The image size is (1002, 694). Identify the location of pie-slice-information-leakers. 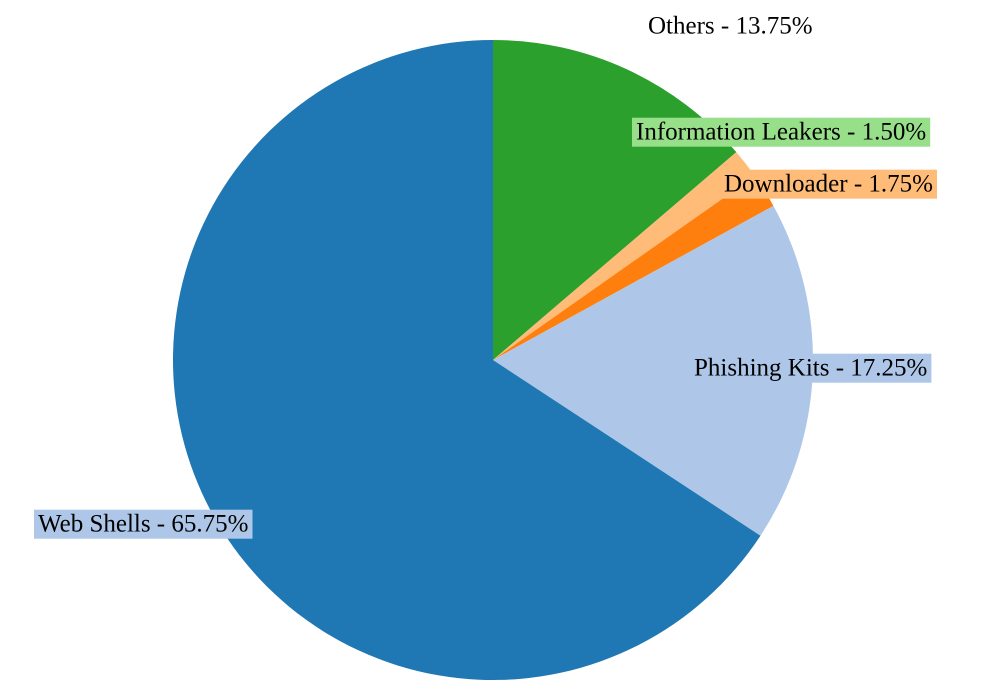
(624, 256).